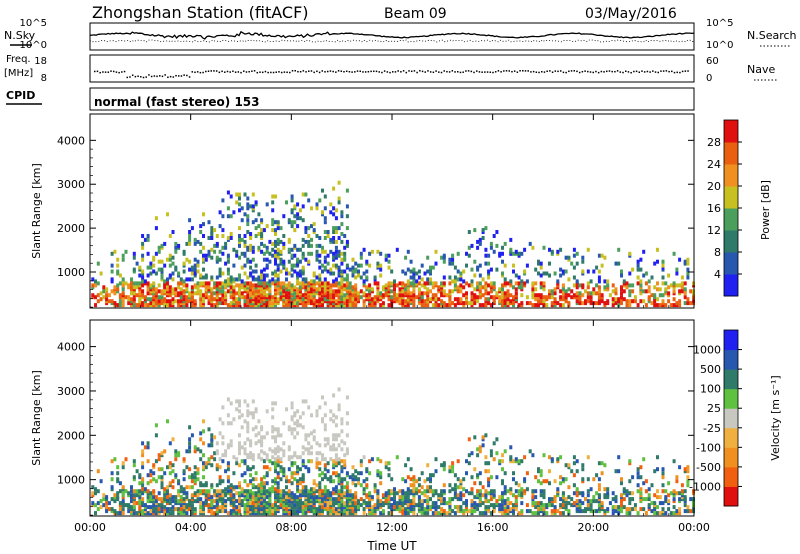 The width and height of the screenshot is (800, 554). Describe the element at coordinates (415, 14) in the screenshot. I see `beam-label: Beam 09` at that location.